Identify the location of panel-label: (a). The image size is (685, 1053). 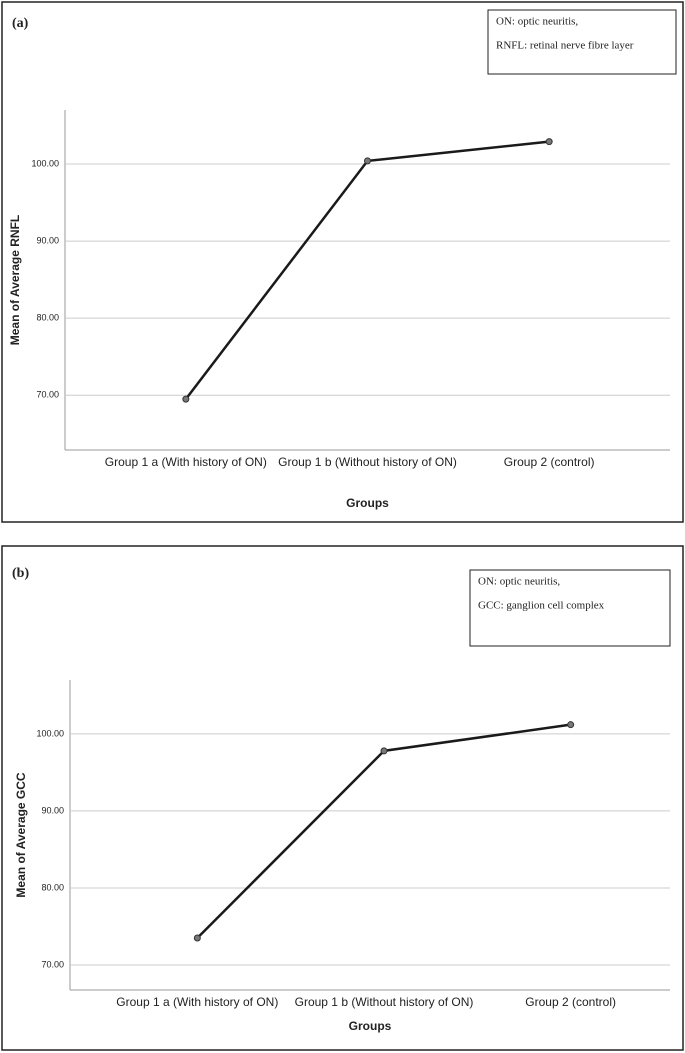
(20, 23).